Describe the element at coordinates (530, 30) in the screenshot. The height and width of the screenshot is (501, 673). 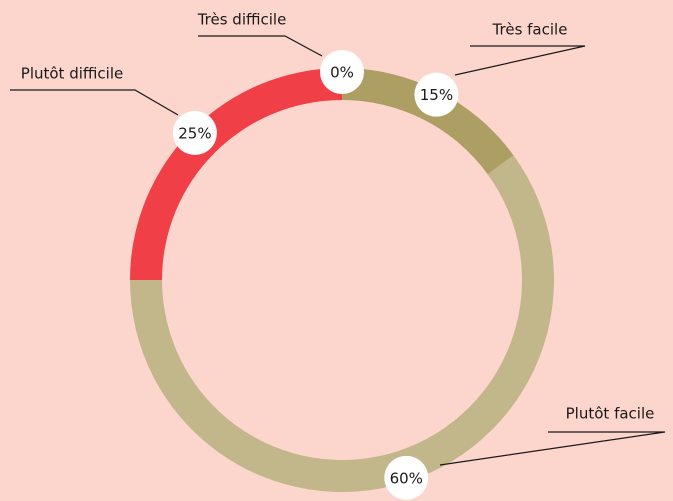
I see `category-label: Très facile` at that location.